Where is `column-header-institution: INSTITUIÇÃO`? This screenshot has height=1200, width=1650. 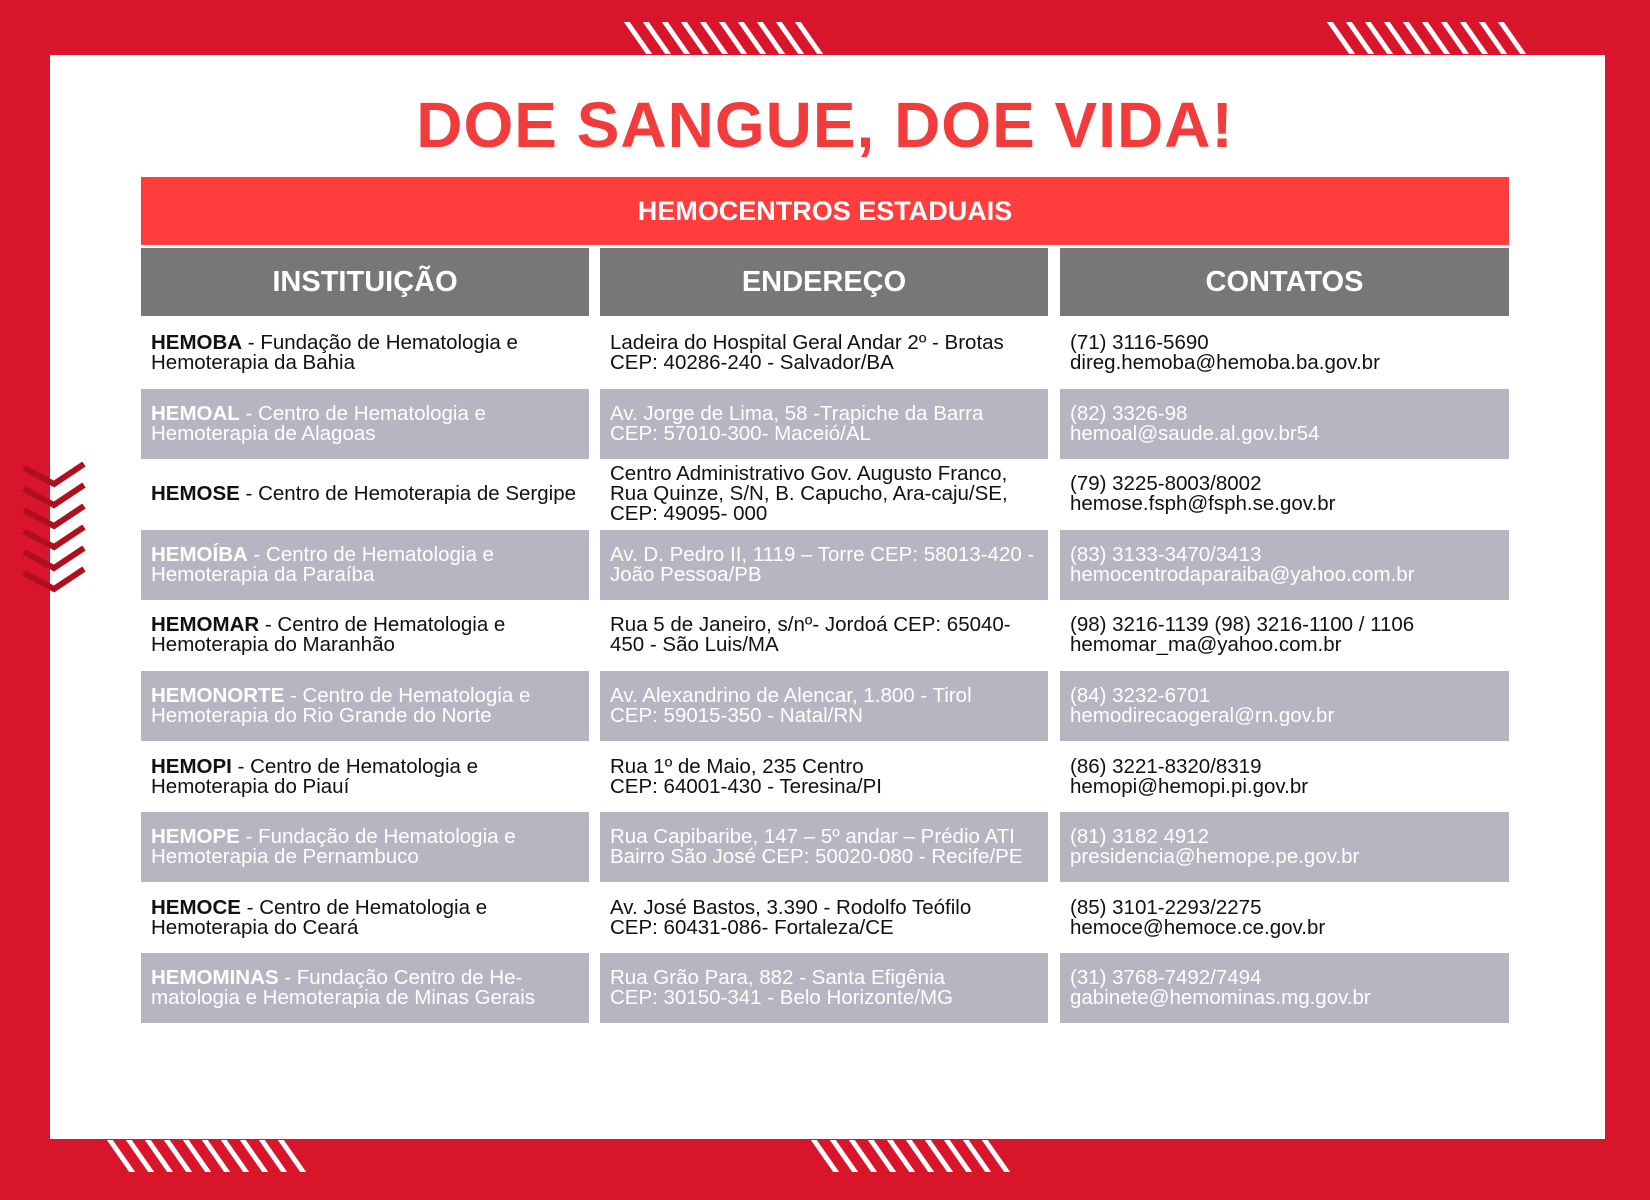
column-header-institution: INSTITUIÇÃO is located at coordinates (365, 282).